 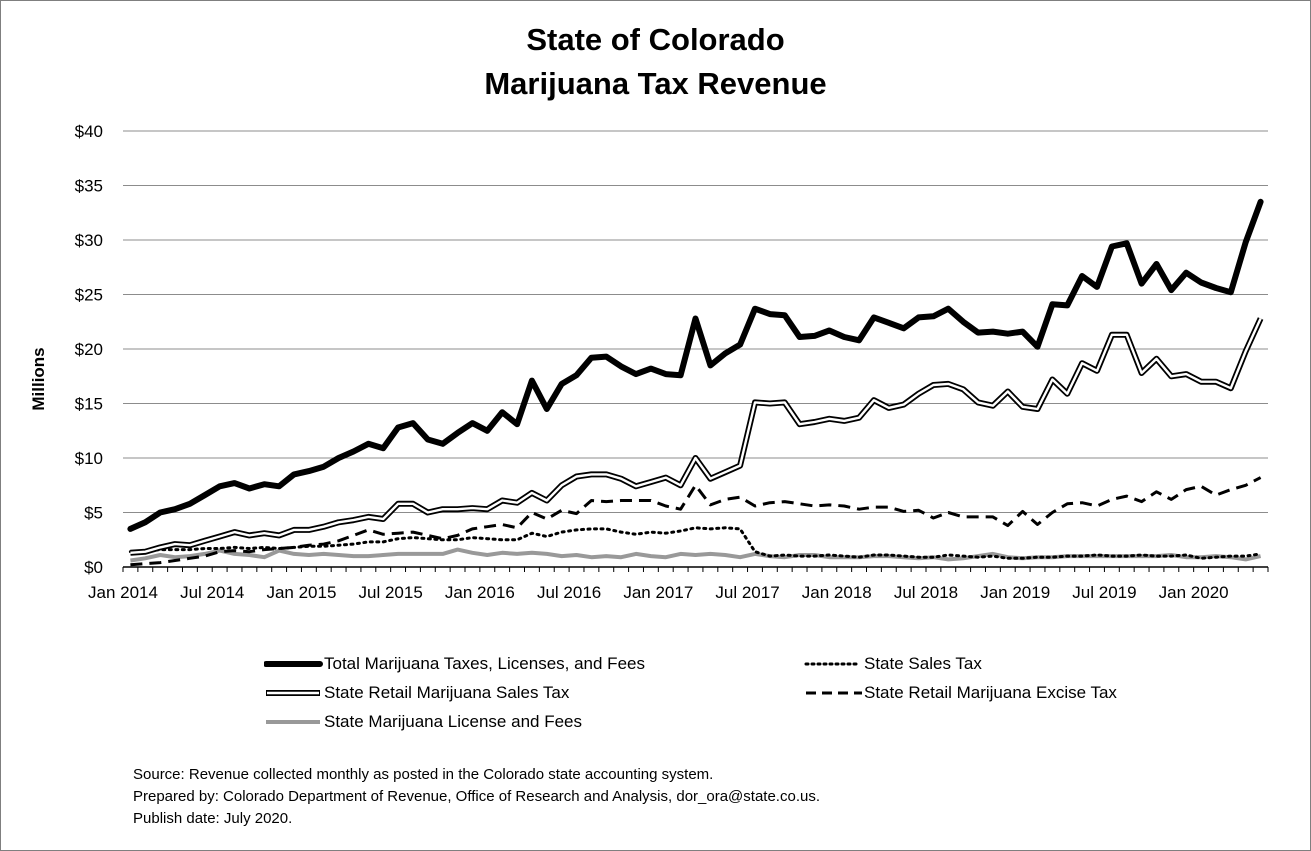 I want to click on y-tick-label: $5, so click(x=93, y=513).